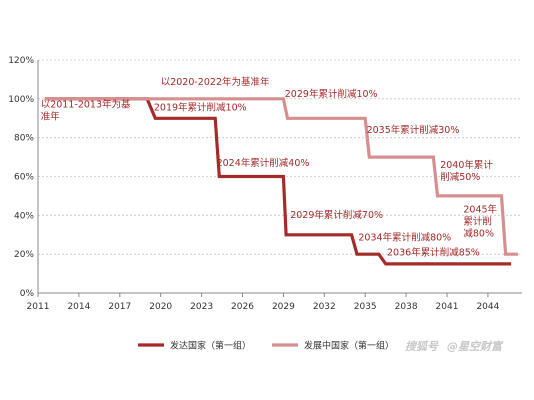 The width and height of the screenshot is (534, 400). I want to click on x-tick-label: 2029, so click(283, 307).